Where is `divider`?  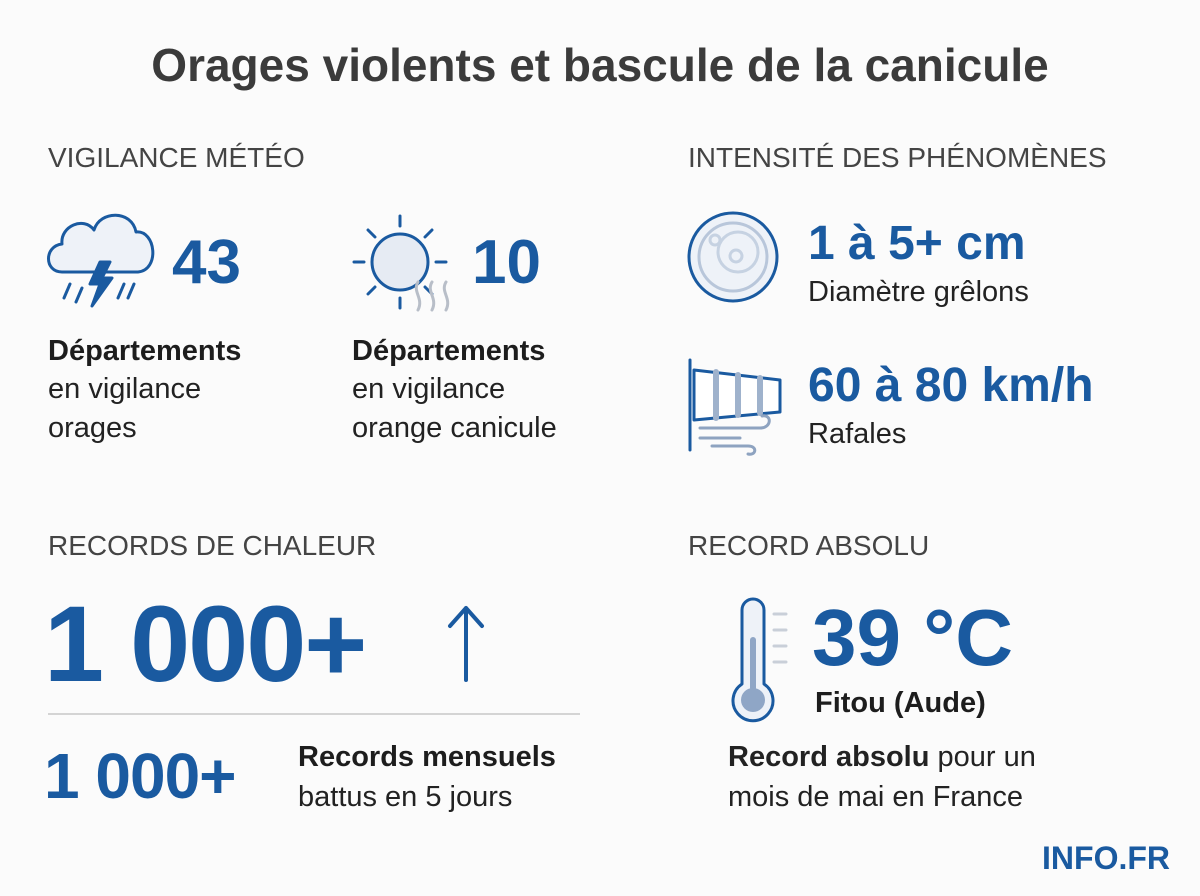 divider is located at coordinates (314, 714).